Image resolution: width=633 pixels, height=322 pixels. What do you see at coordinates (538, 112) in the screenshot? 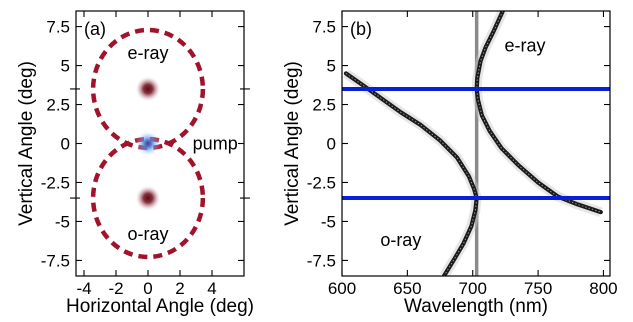
I see `curve-texture-e-ray` at bounding box center [538, 112].